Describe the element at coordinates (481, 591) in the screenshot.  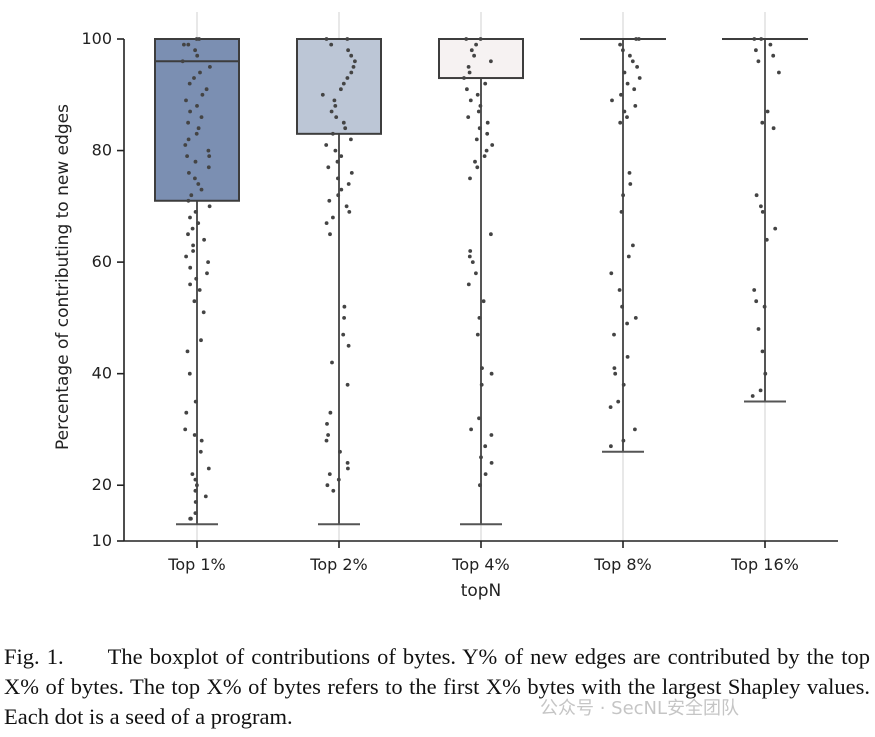
I see `x-axis-title: topN` at that location.